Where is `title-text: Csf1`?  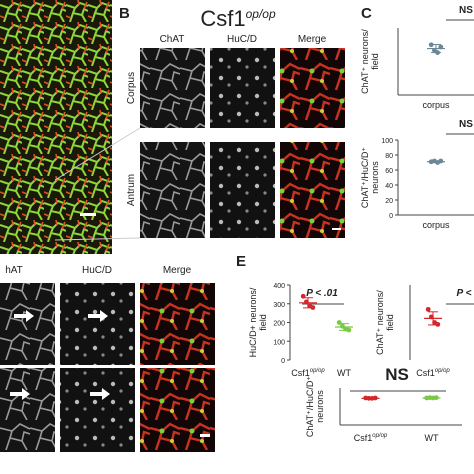 title-text: Csf1 is located at coordinates (222, 18).